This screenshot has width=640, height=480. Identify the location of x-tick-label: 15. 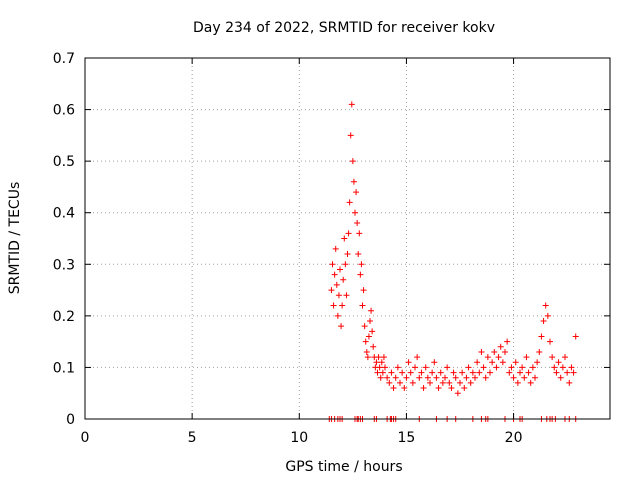
(407, 438).